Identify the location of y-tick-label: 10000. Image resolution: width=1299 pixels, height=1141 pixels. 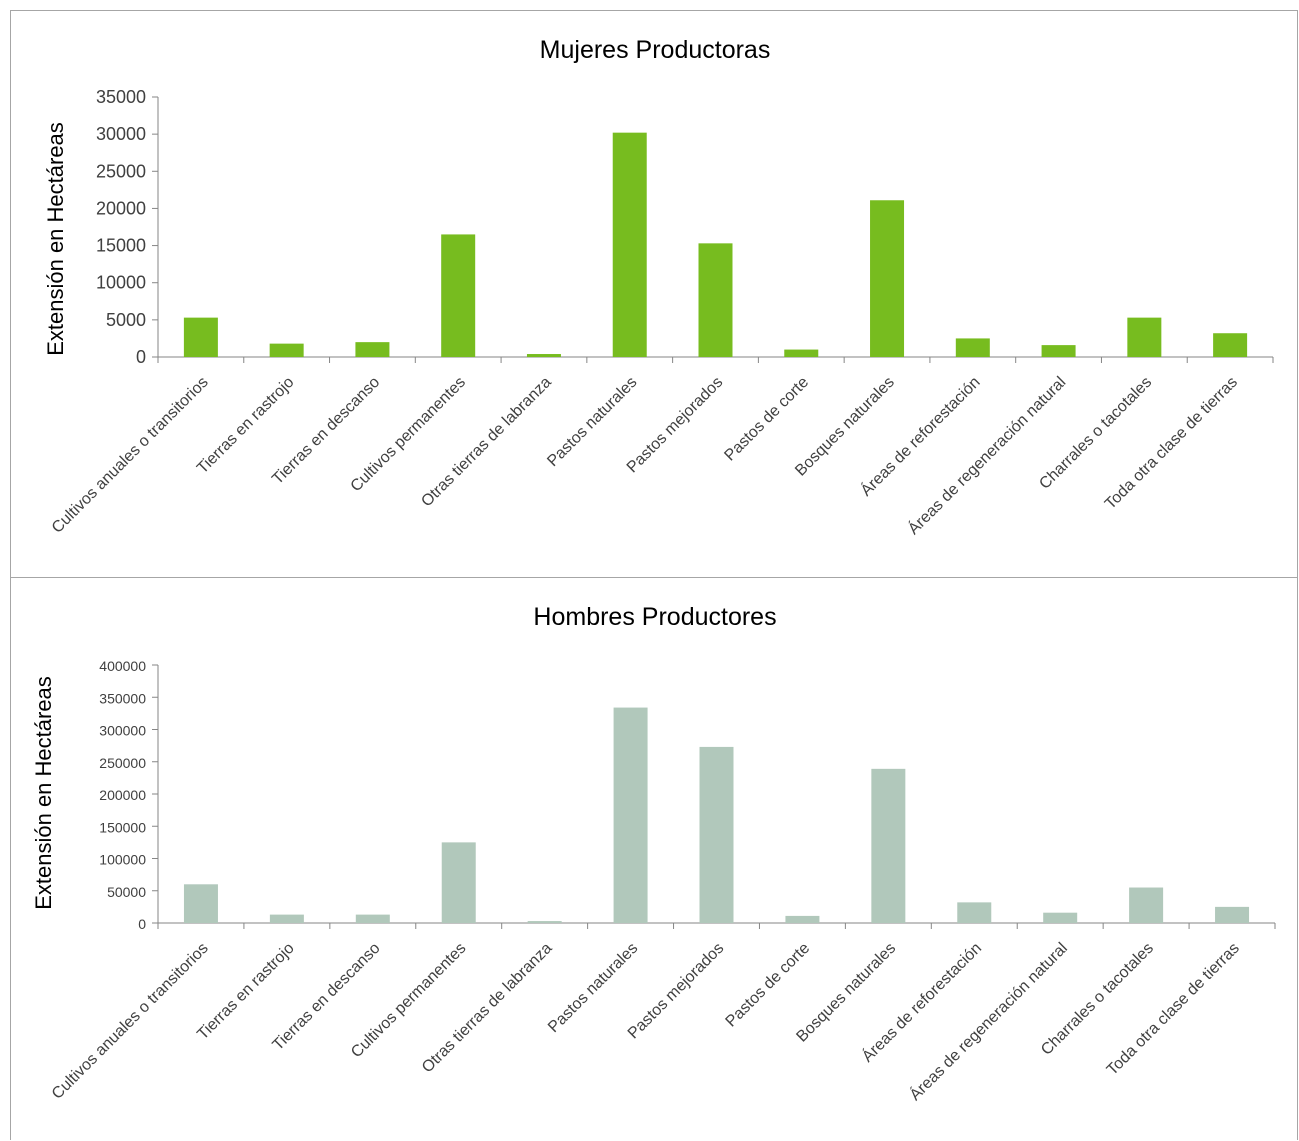
(121, 283).